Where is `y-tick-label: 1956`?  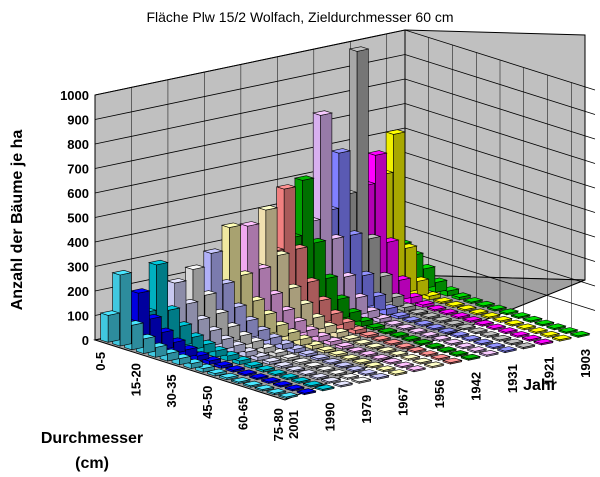
y-tick-label: 1956 is located at coordinates (439, 394).